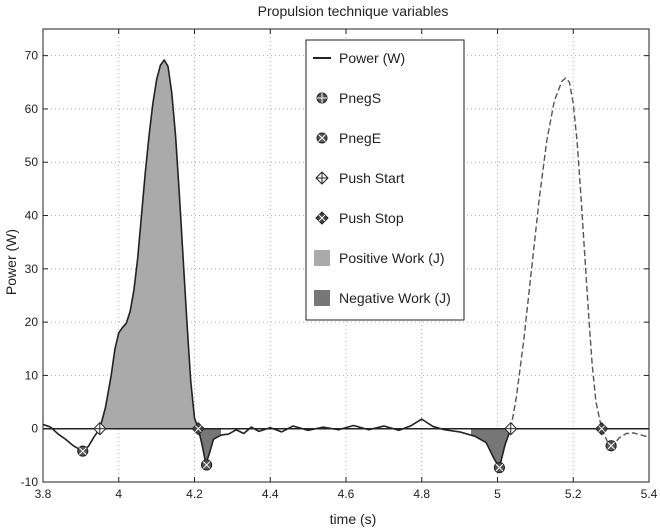 The width and height of the screenshot is (660, 531). Describe the element at coordinates (270, 494) in the screenshot. I see `x-tick-label: 4.4` at that location.